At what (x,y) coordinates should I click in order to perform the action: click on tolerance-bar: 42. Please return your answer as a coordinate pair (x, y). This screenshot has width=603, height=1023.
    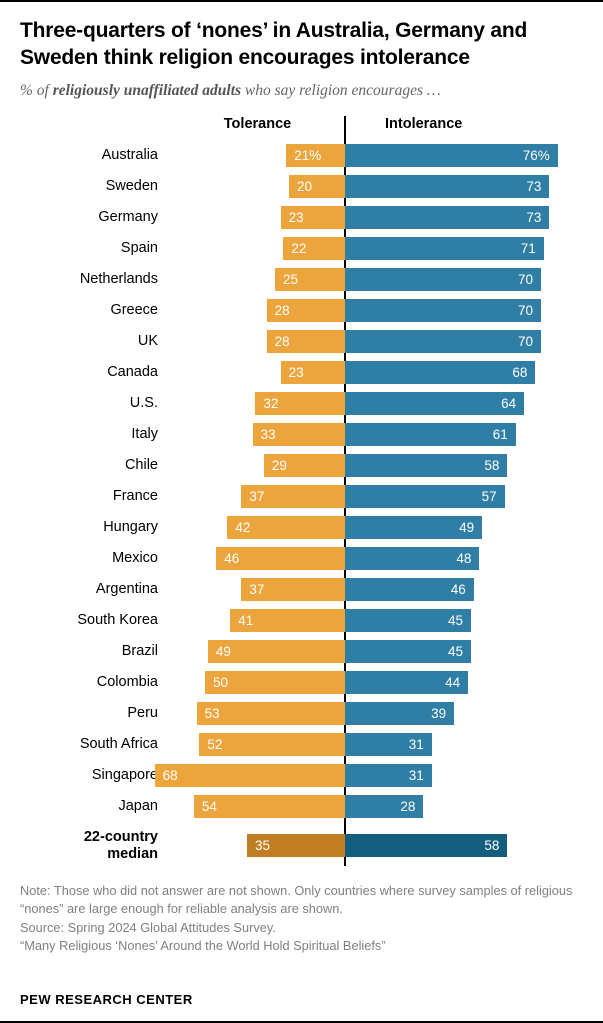
    Looking at the image, I should click on (286, 527).